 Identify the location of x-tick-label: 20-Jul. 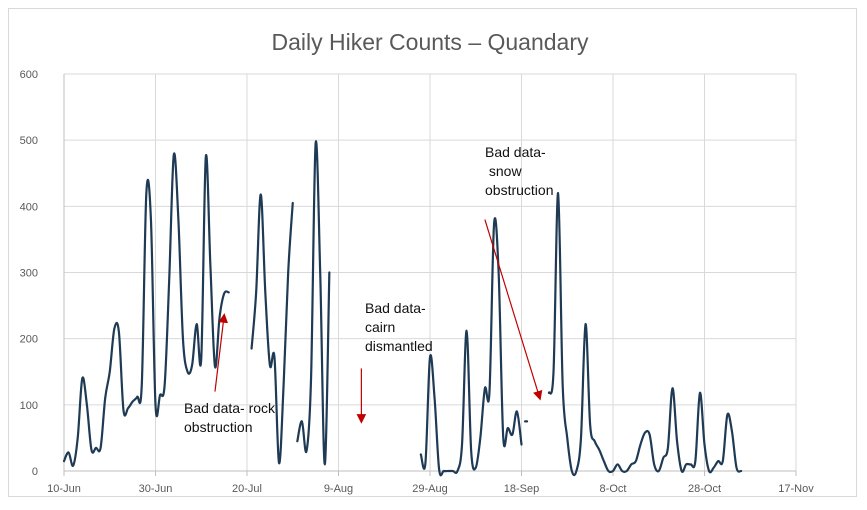
(247, 489).